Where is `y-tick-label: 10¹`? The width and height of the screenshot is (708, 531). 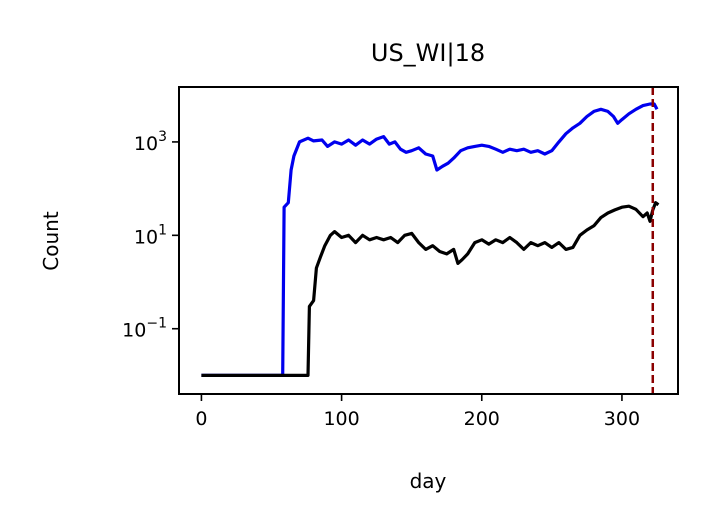 y-tick-label: 10¹ is located at coordinates (150, 235).